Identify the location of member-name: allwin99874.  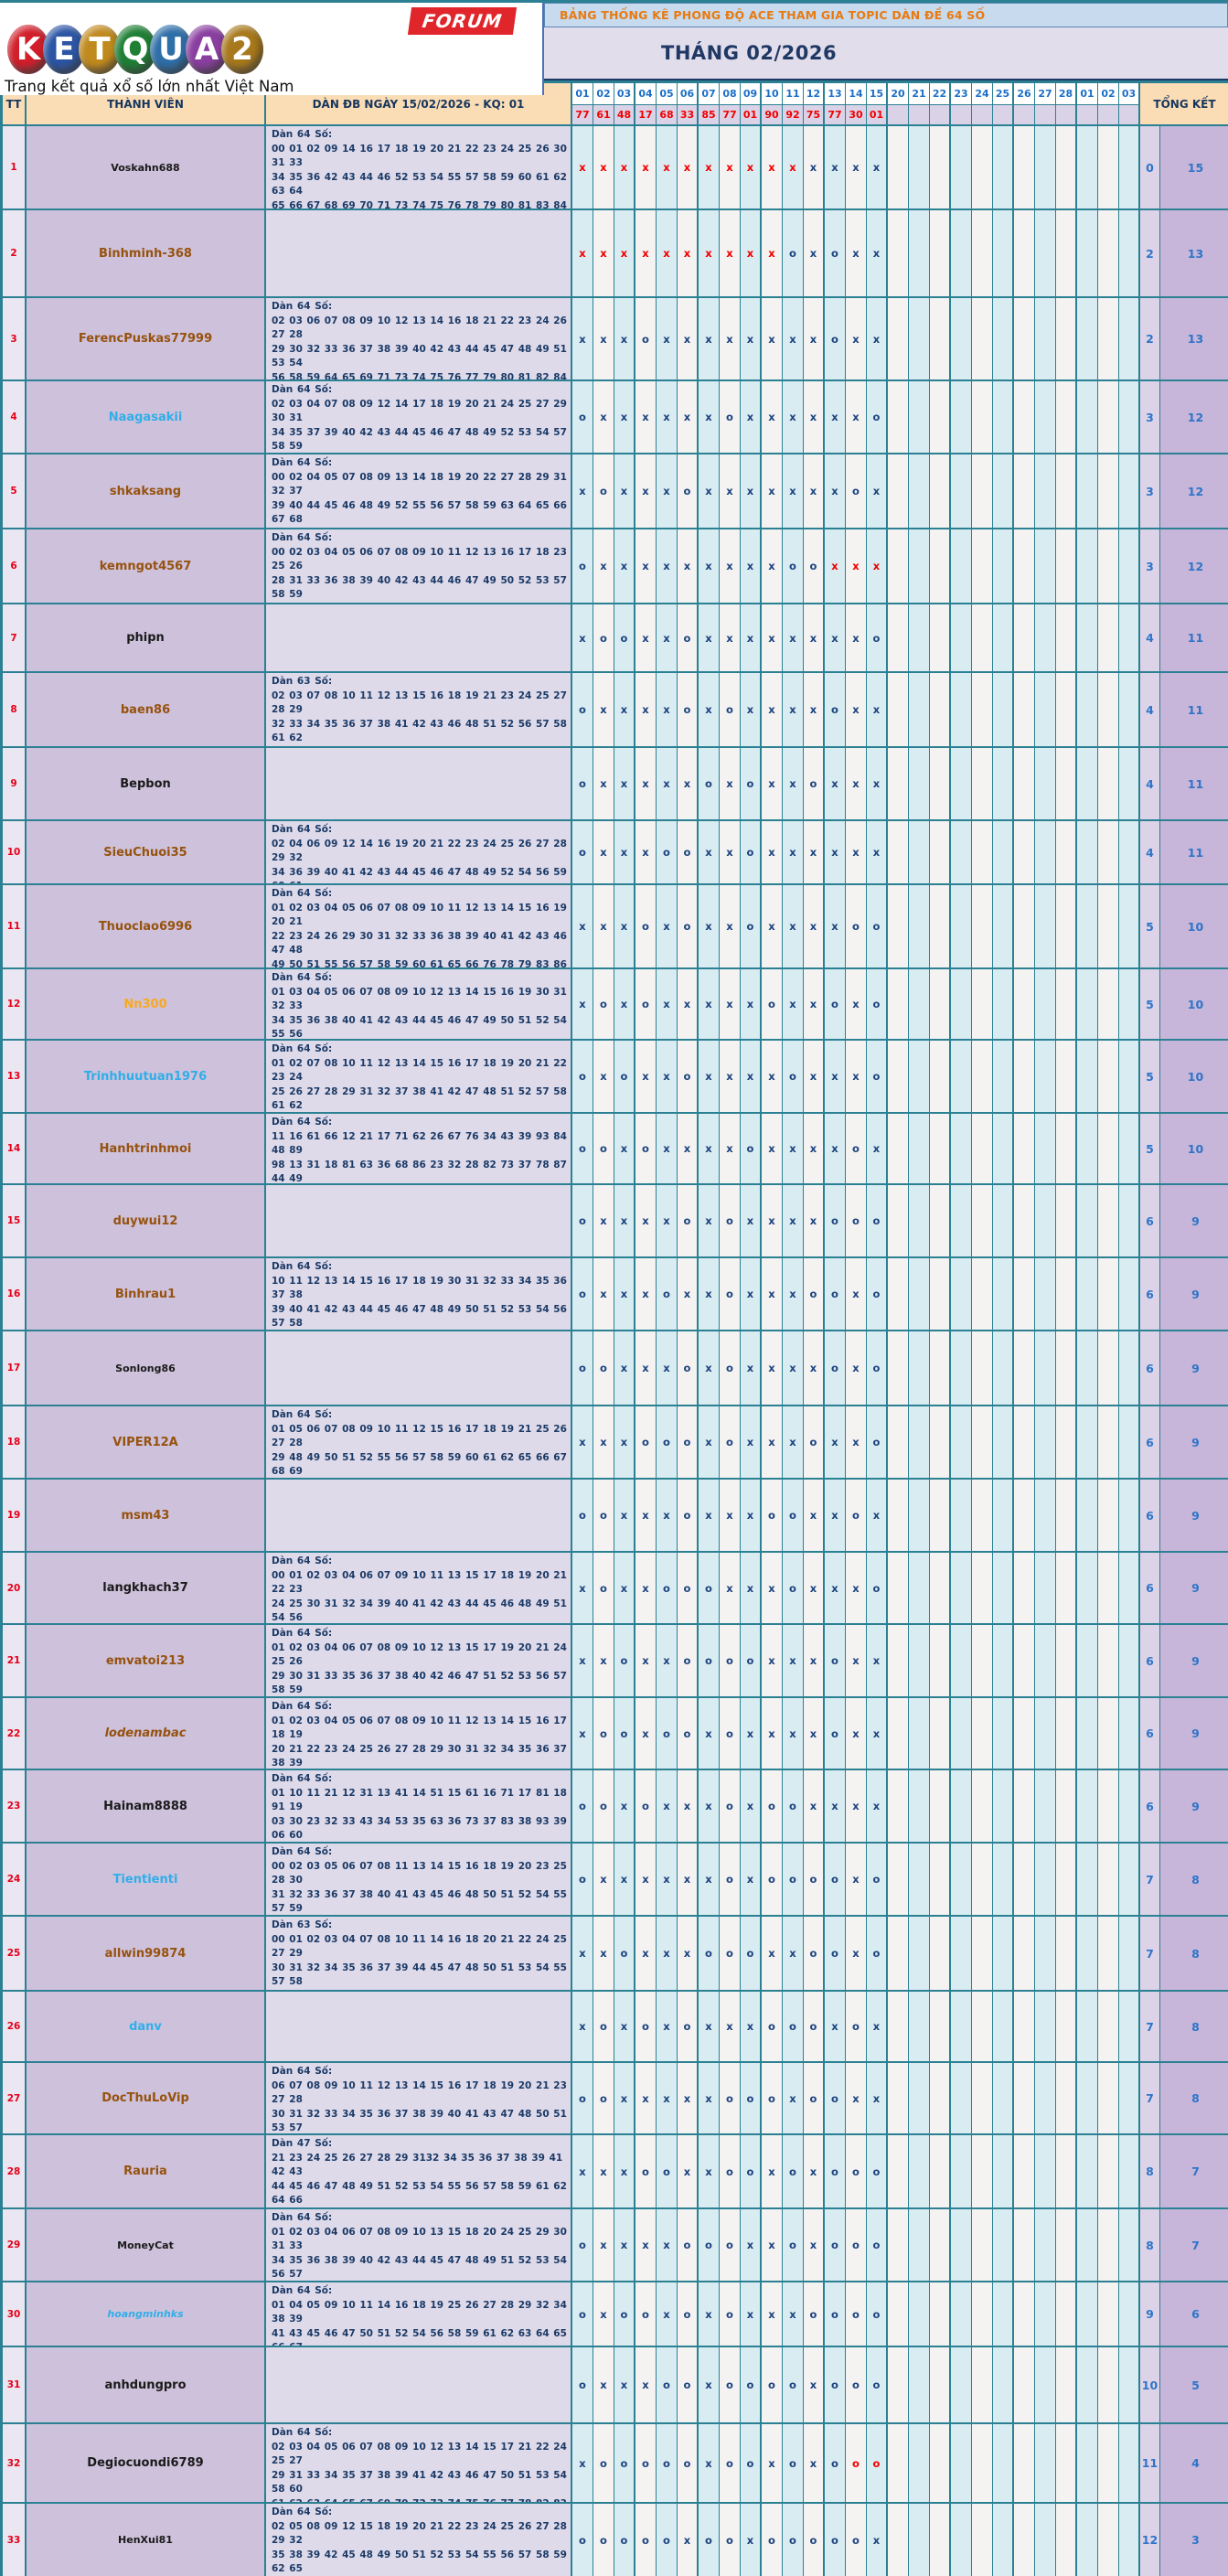
(145, 1953).